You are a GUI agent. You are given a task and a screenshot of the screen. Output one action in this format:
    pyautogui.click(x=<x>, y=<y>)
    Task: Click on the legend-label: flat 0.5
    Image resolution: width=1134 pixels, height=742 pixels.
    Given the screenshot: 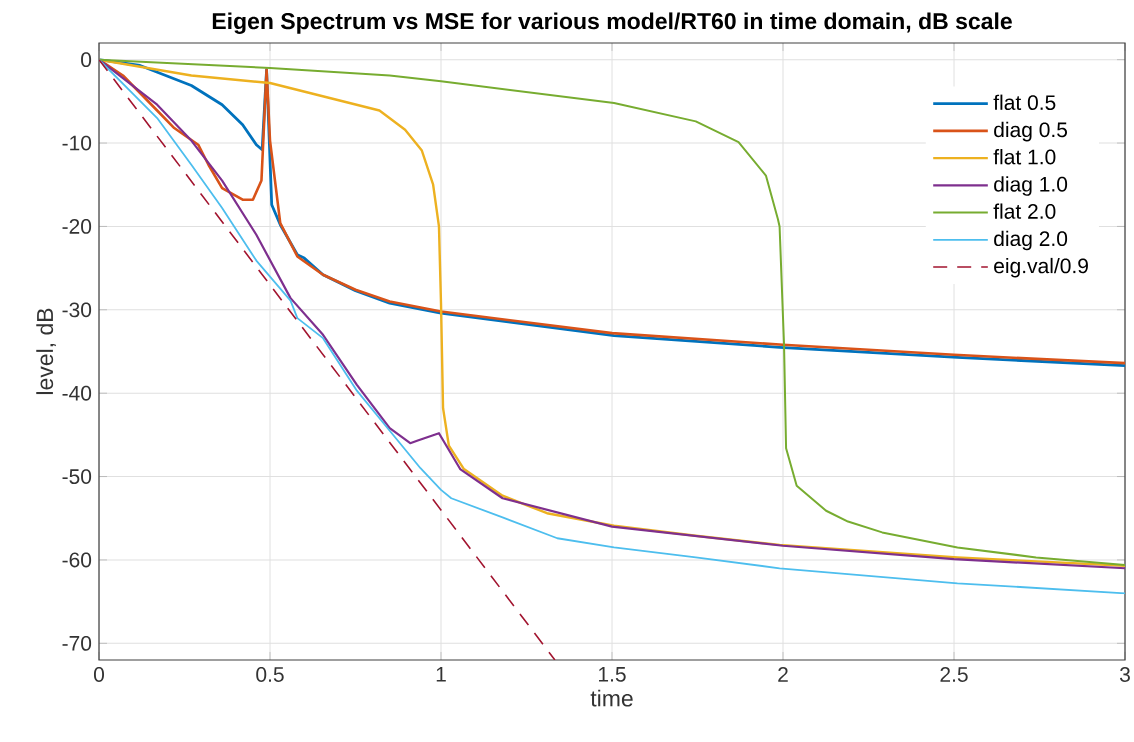 What is the action you would take?
    pyautogui.click(x=1024, y=102)
    